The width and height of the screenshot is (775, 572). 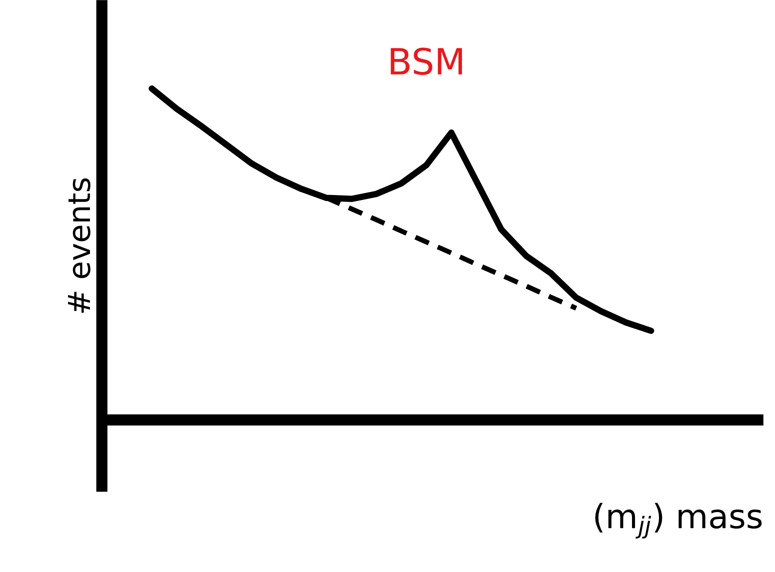 What do you see at coordinates (426, 61) in the screenshot?
I see `text: BSM` at bounding box center [426, 61].